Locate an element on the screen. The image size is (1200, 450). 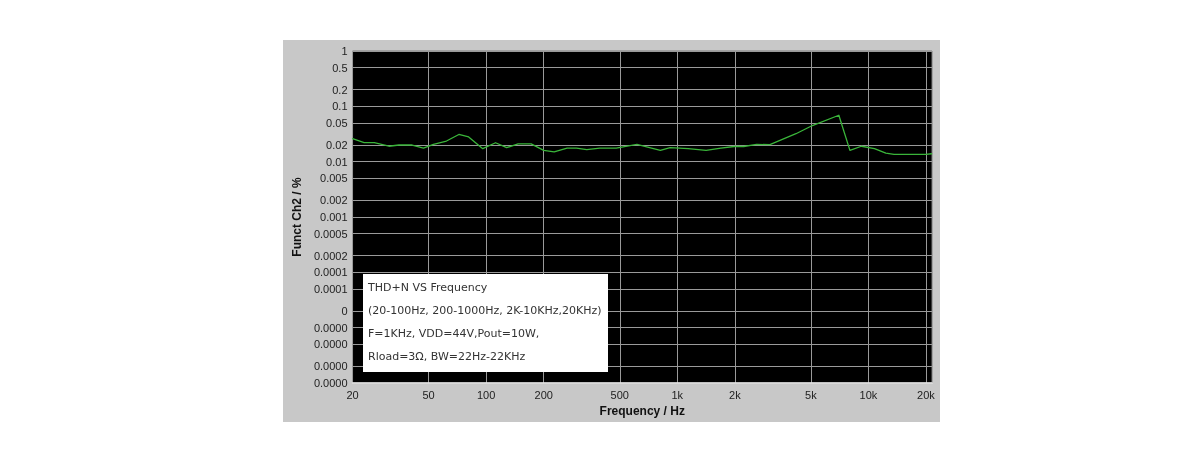
y-tick-label: 0.005 is located at coordinates (334, 178).